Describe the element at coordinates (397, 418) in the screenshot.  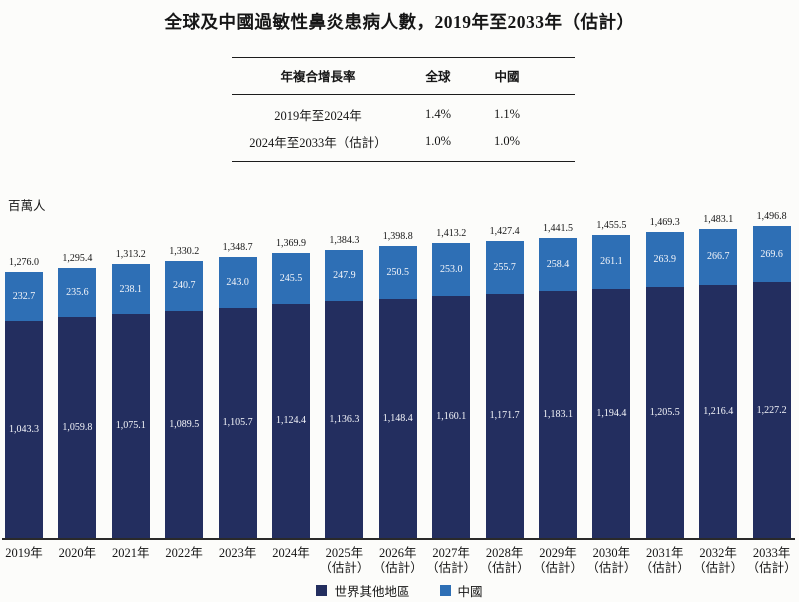
I see `rest-of-world-value-label: 1,148.4` at that location.